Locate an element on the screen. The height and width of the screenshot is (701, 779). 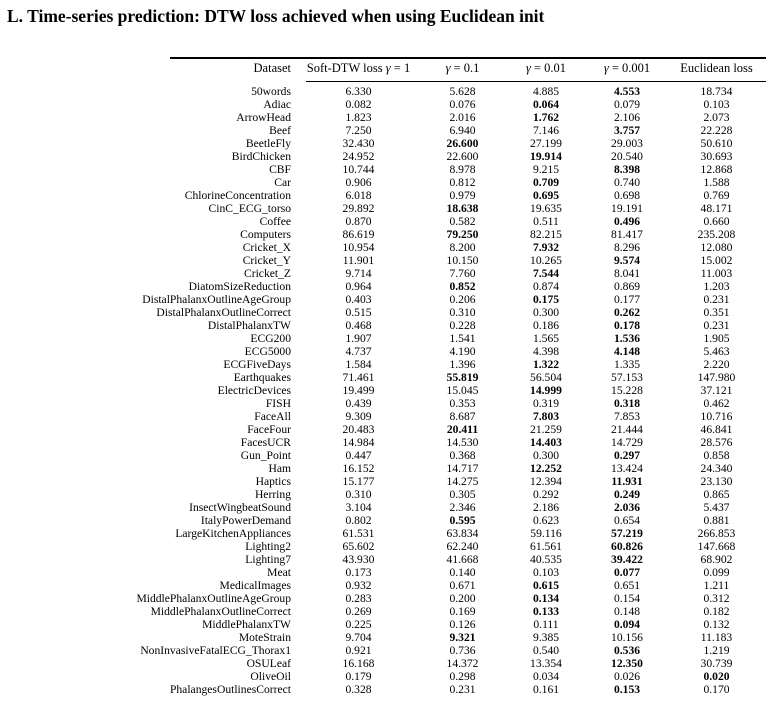
value-cell: 68.902 is located at coordinates (716, 559).